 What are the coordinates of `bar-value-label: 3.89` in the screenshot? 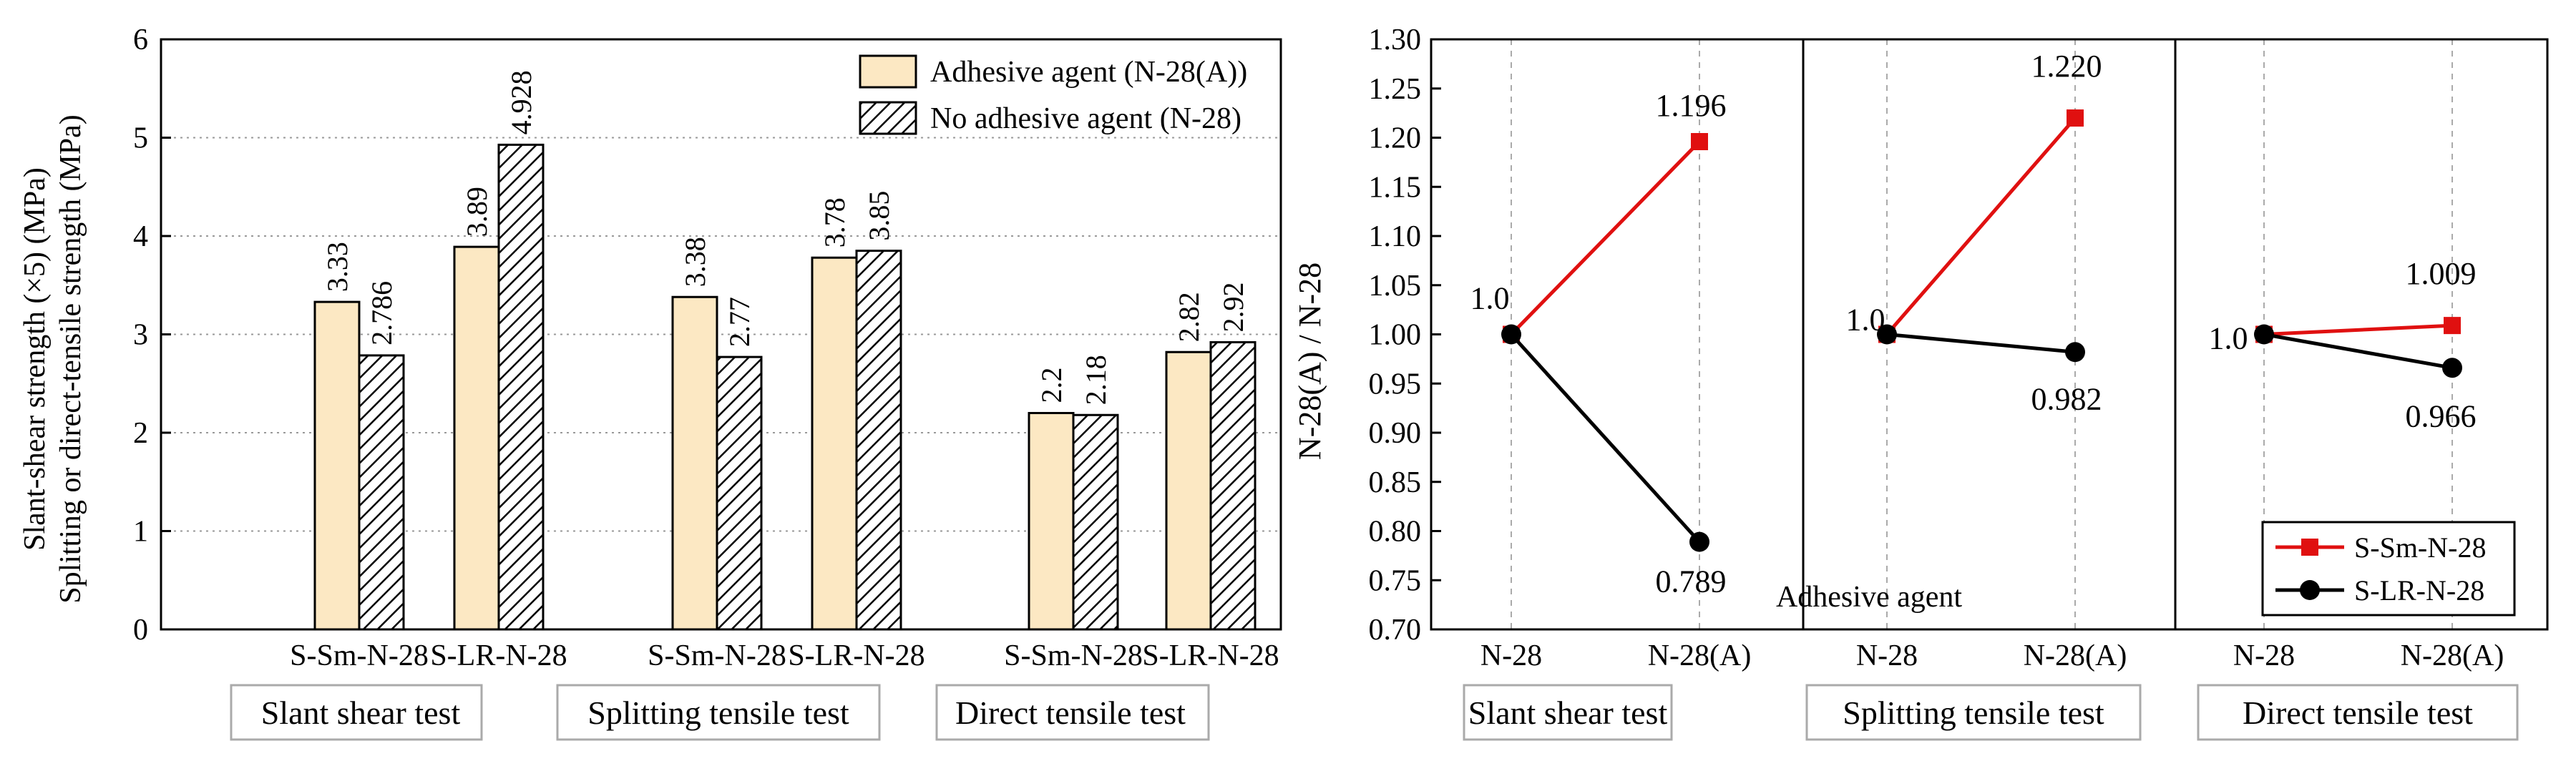 It's located at (477, 212).